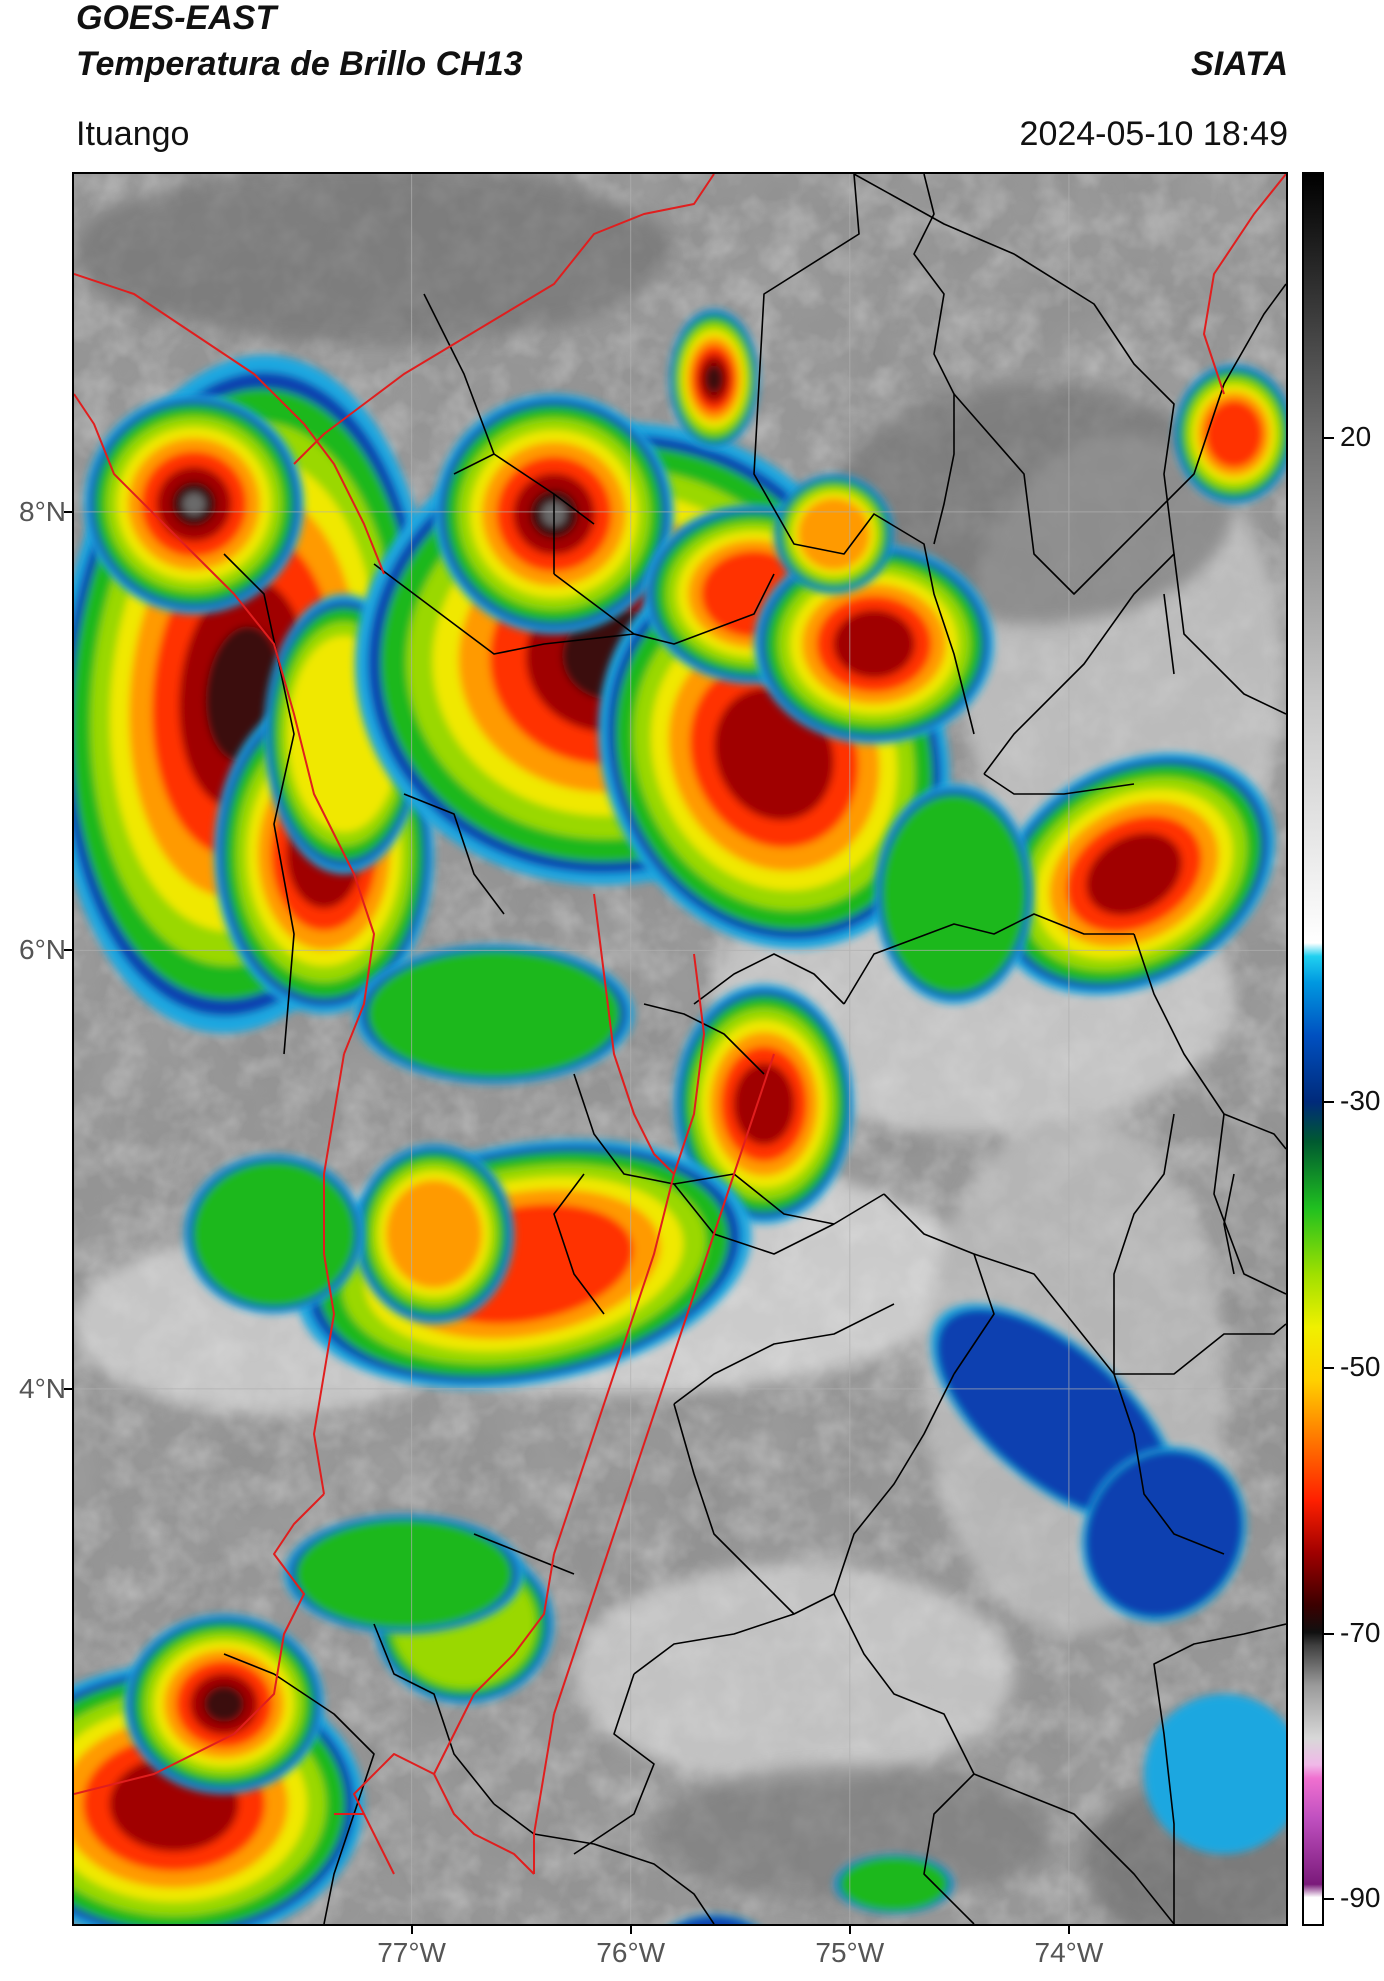 The height and width of the screenshot is (1981, 1384). Describe the element at coordinates (1360, 1366) in the screenshot. I see `colorbar-tick-label: -50` at that location.